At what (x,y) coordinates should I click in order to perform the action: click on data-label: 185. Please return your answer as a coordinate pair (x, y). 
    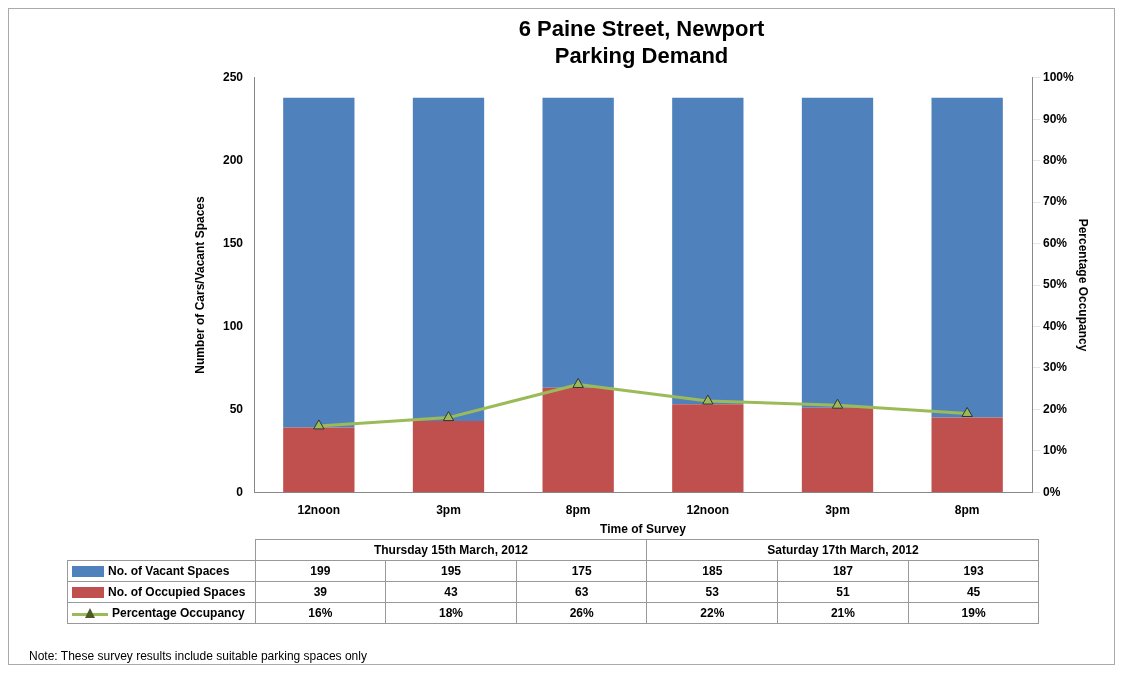
    Looking at the image, I should click on (712, 571).